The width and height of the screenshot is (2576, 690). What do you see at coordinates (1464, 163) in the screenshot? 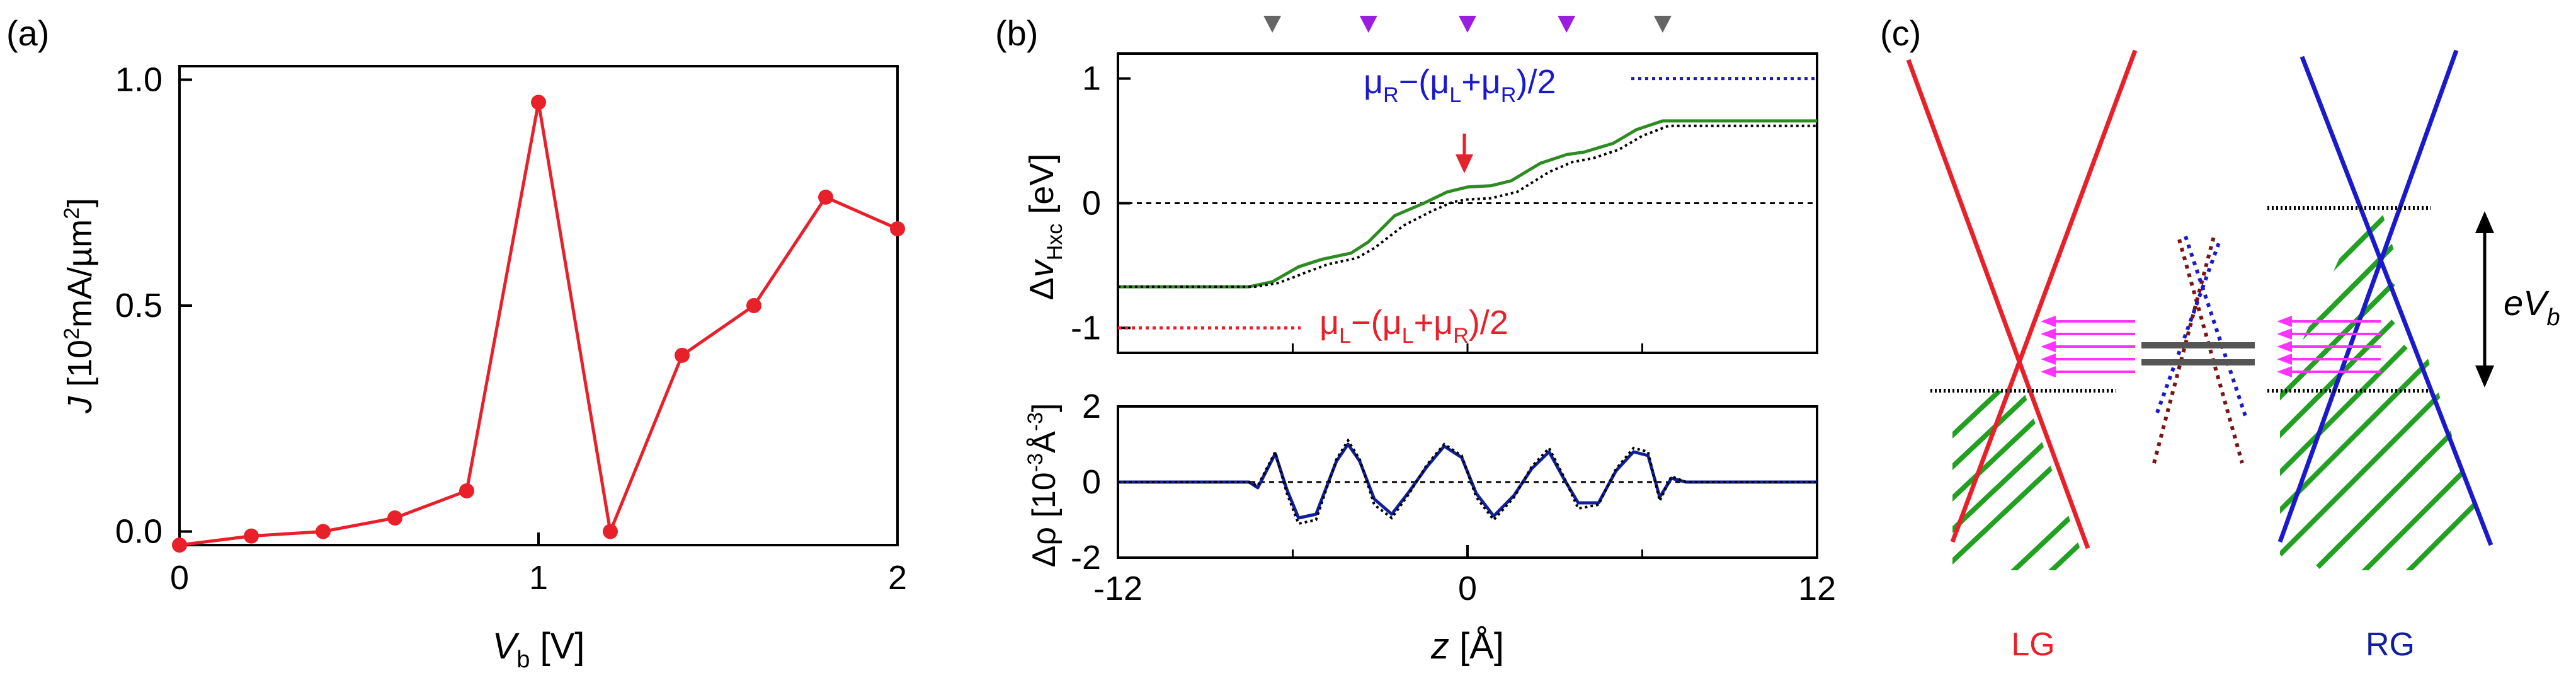
I see `red-arrow-head` at bounding box center [1464, 163].